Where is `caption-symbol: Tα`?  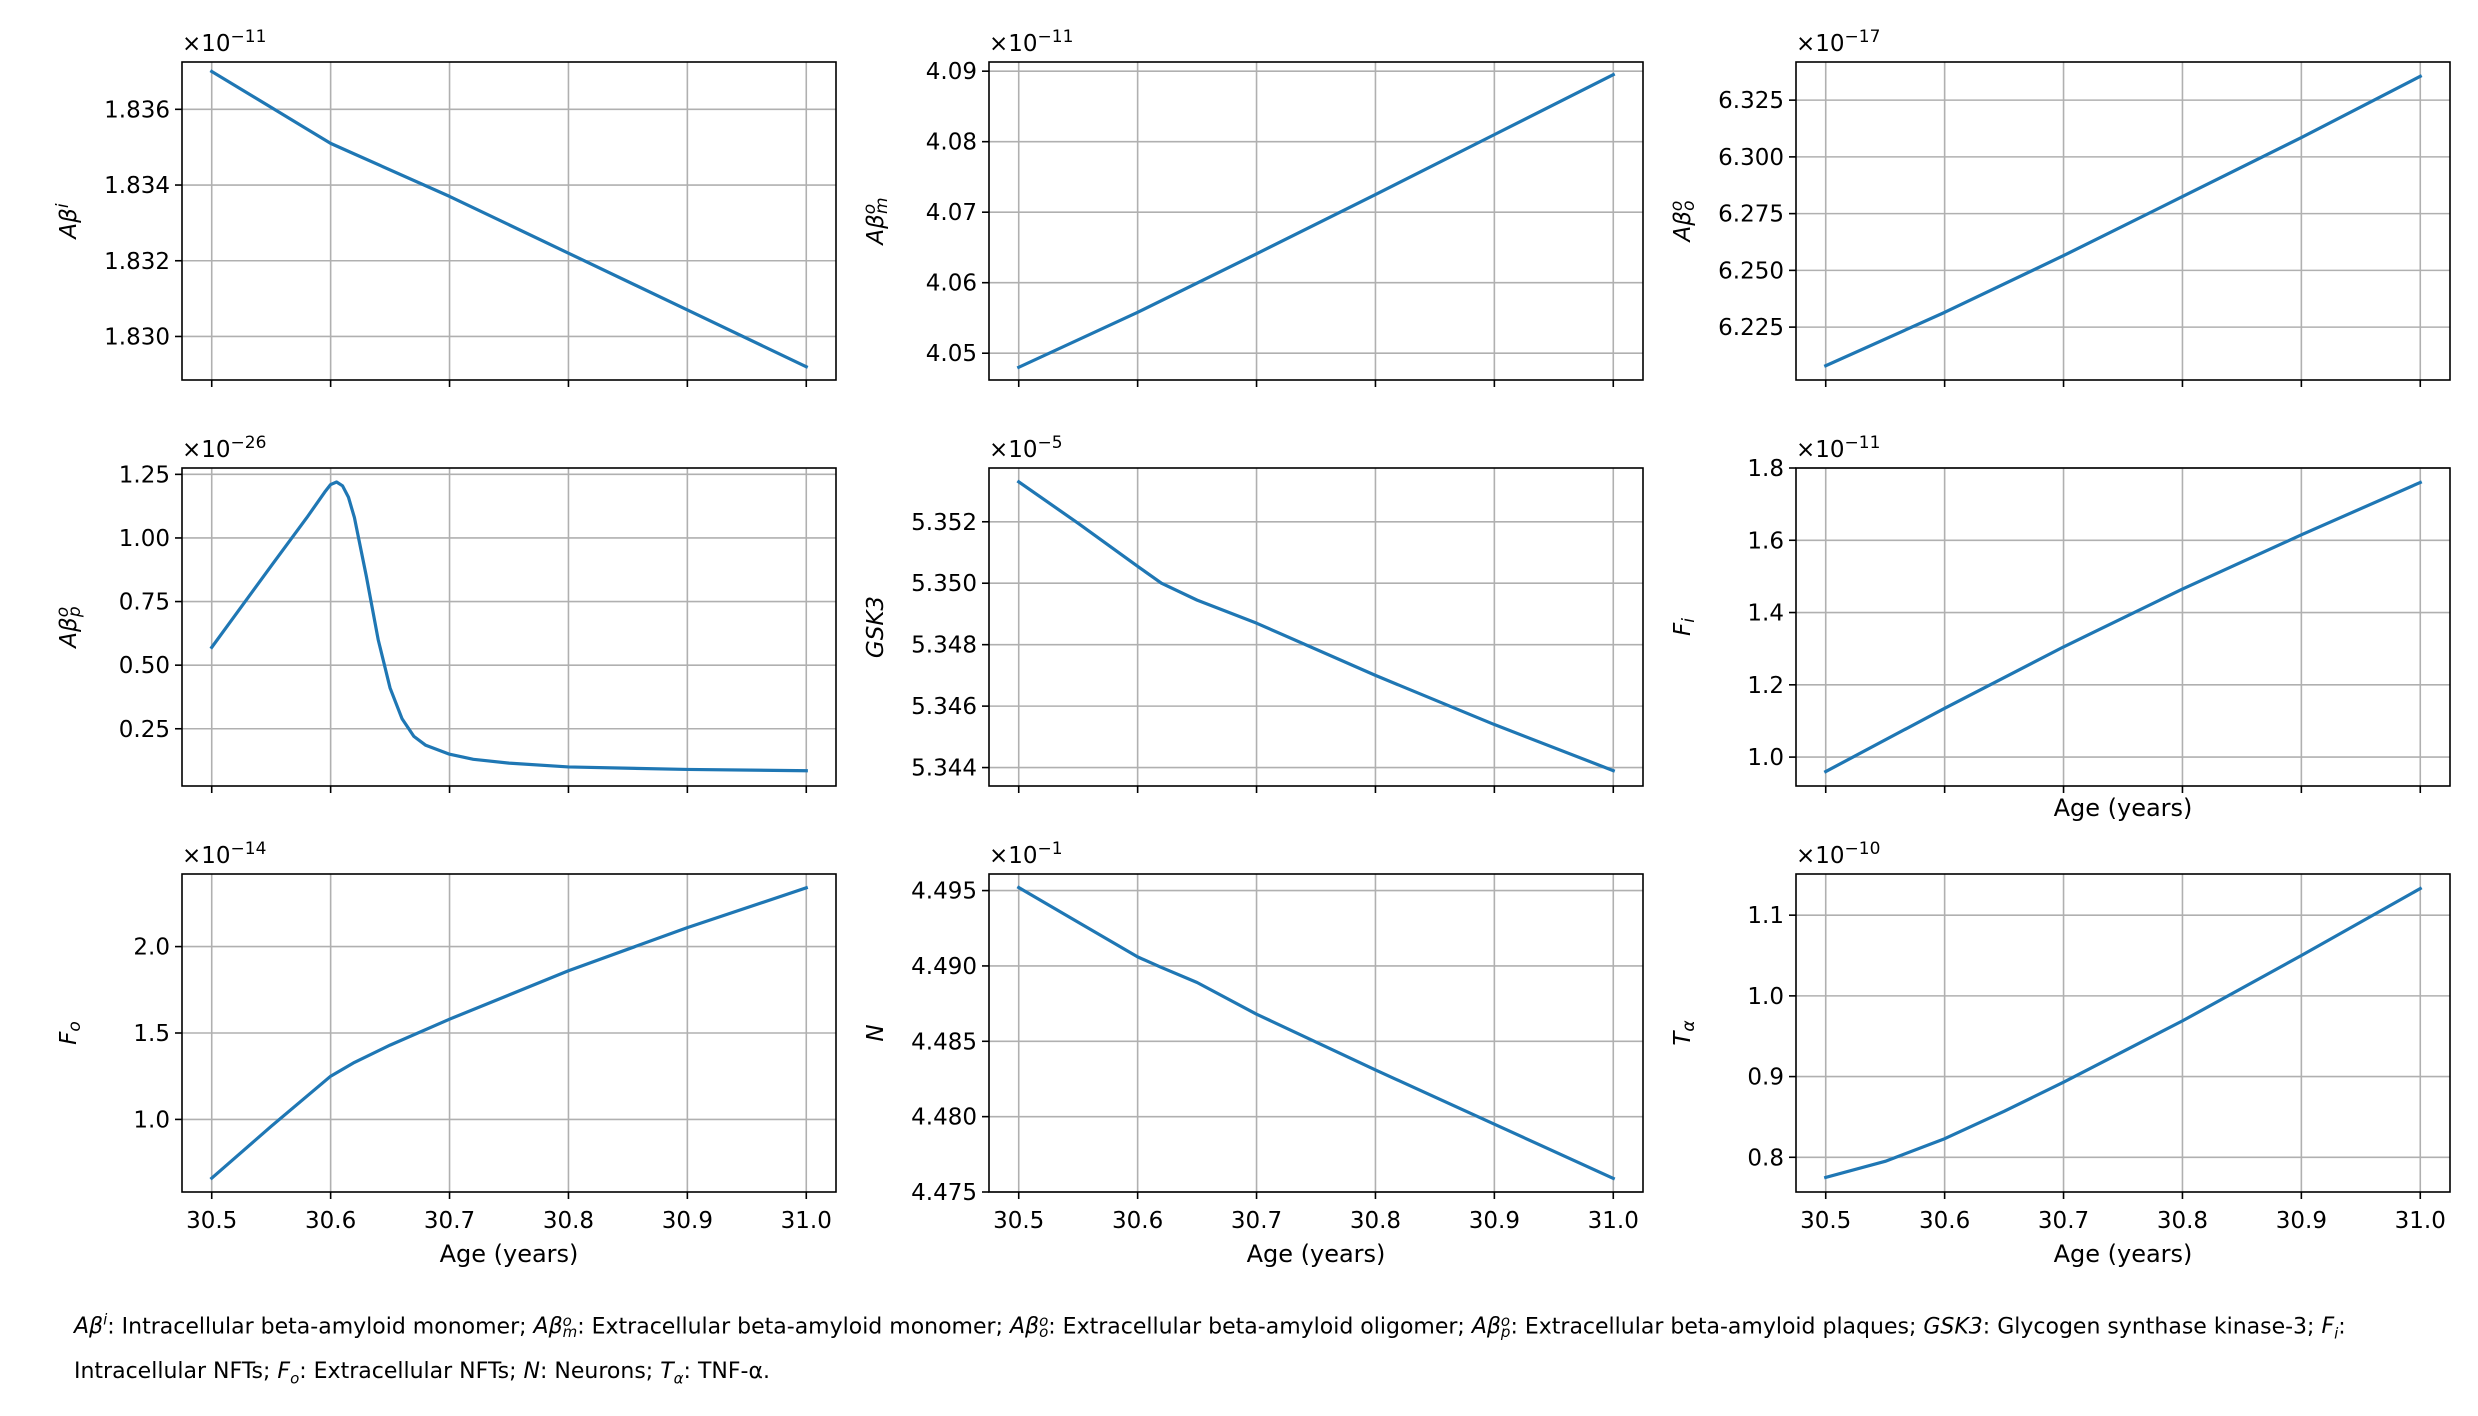 caption-symbol: Tα is located at coordinates (672, 1373).